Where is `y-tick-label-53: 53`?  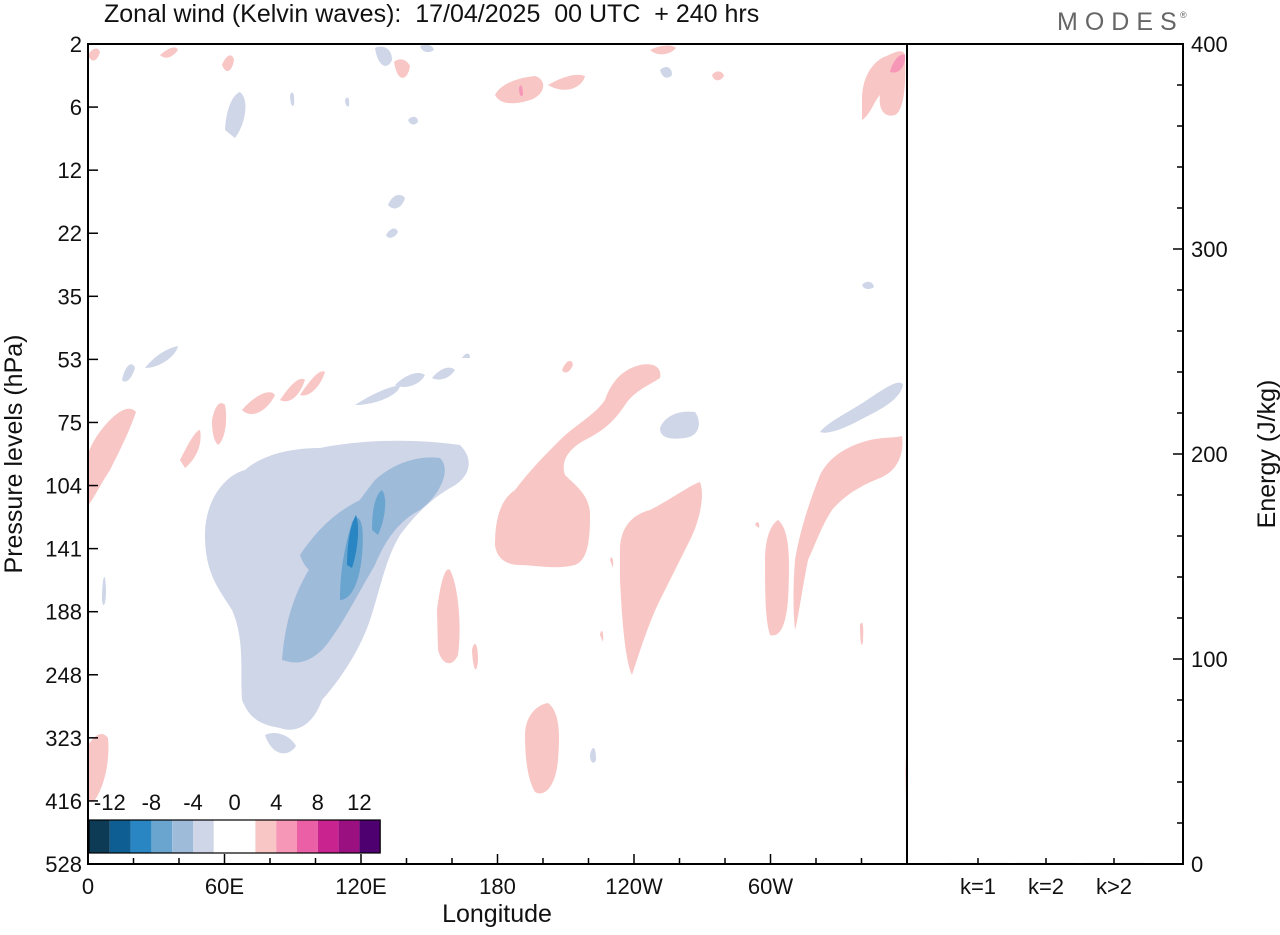 y-tick-label-53: 53 is located at coordinates (70, 359).